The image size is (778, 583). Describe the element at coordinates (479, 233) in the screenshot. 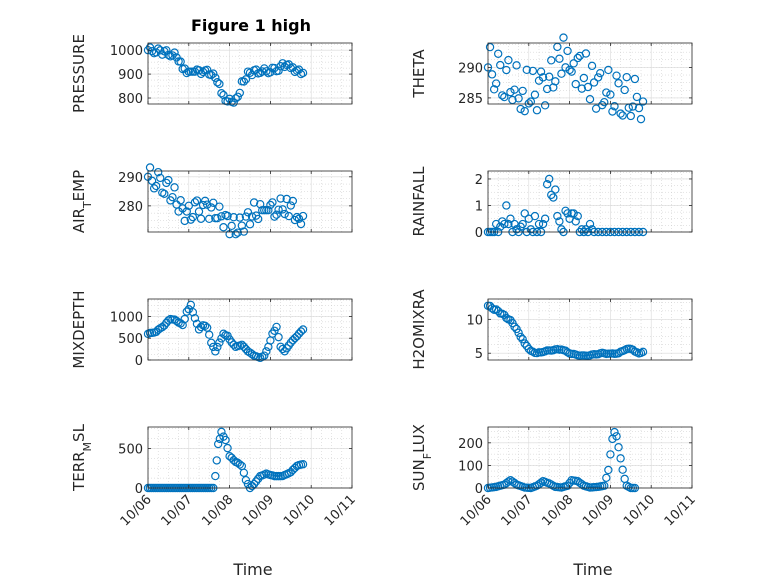

I see `y-tick-label: 0` at that location.